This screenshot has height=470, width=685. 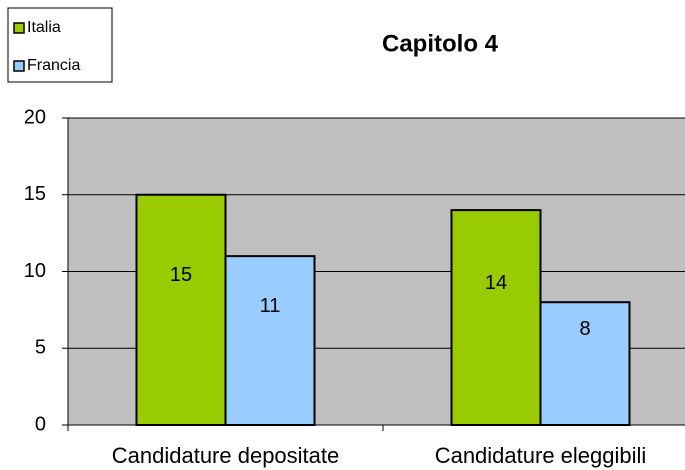 What do you see at coordinates (584, 329) in the screenshot?
I see `data-label: 8` at bounding box center [584, 329].